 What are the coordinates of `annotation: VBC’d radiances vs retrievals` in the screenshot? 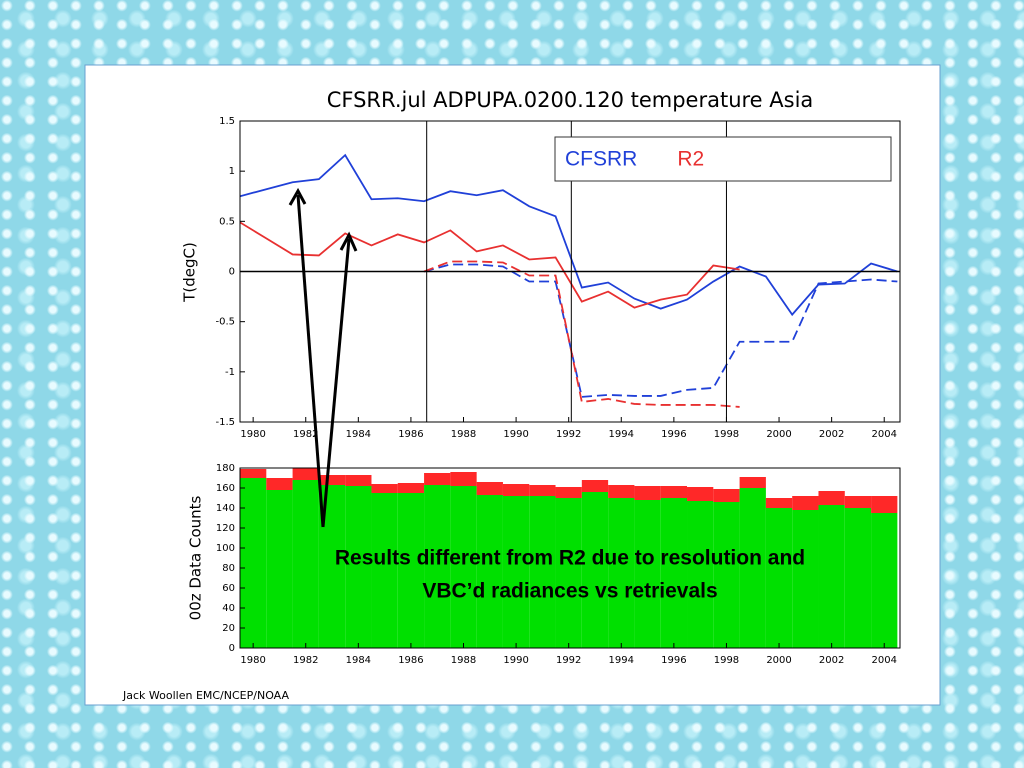 It's located at (569, 591).